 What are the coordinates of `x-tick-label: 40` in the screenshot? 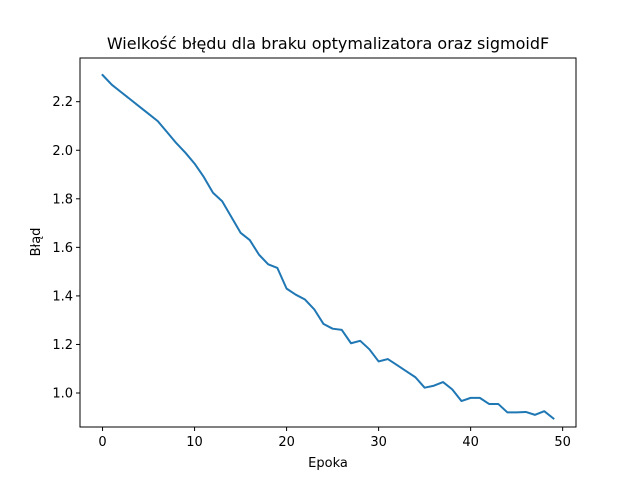 It's located at (470, 442).